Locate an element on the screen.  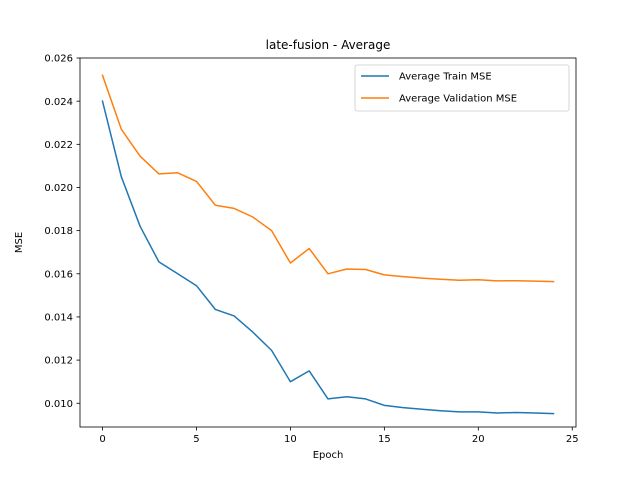
y-tick-label: 0.012 is located at coordinates (58, 361).